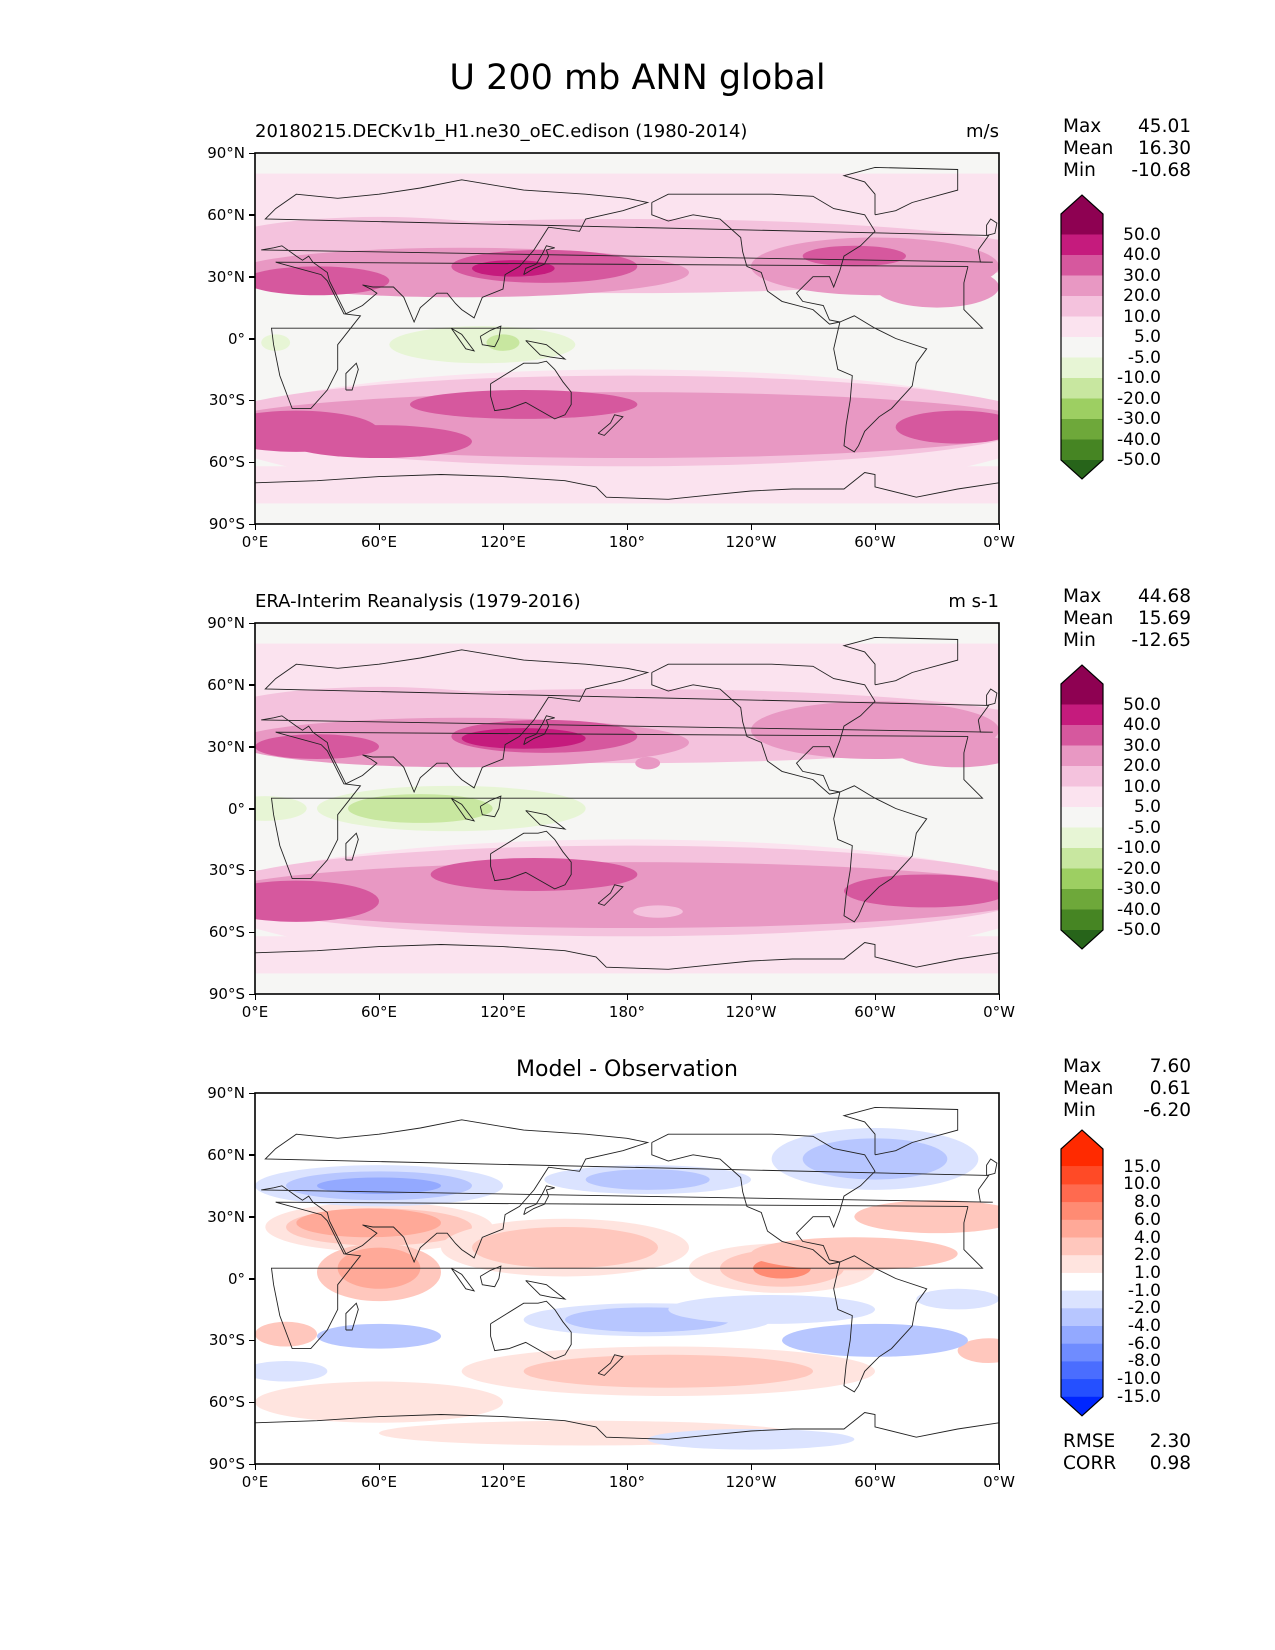 The width and height of the screenshot is (1275, 1650). Describe the element at coordinates (1167, 1110) in the screenshot. I see `stat-value: -6.20` at that location.